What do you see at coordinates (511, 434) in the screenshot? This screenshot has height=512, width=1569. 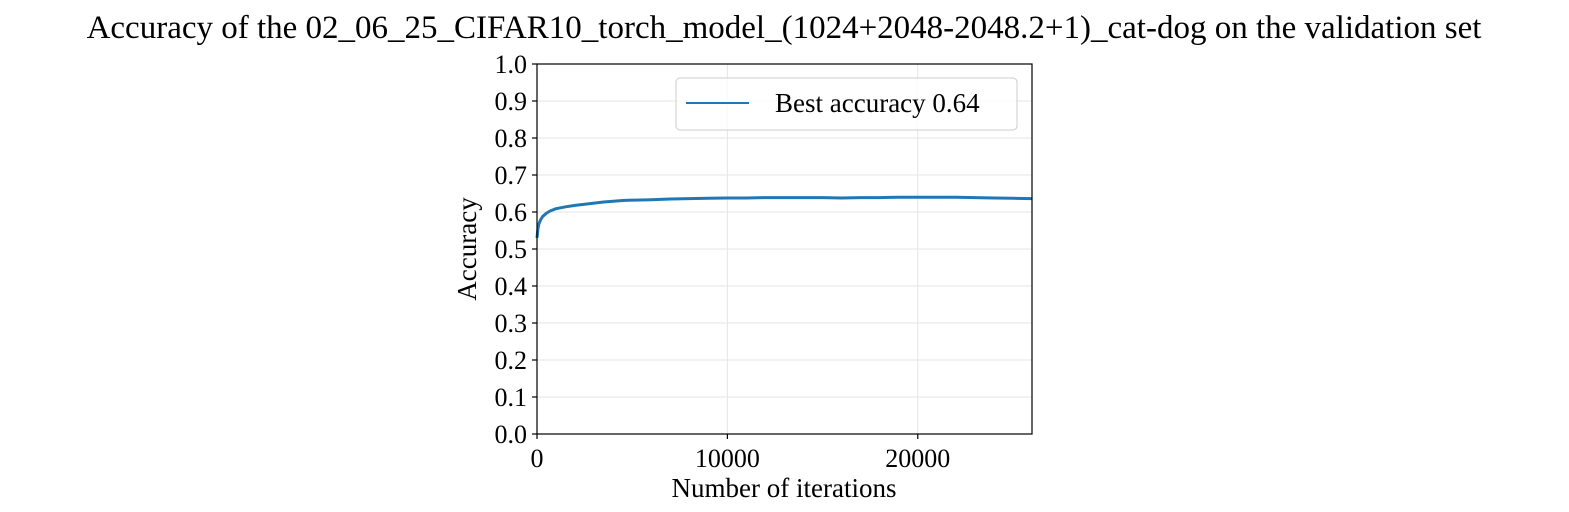 I see `y-tick-label: 0.0` at bounding box center [511, 434].